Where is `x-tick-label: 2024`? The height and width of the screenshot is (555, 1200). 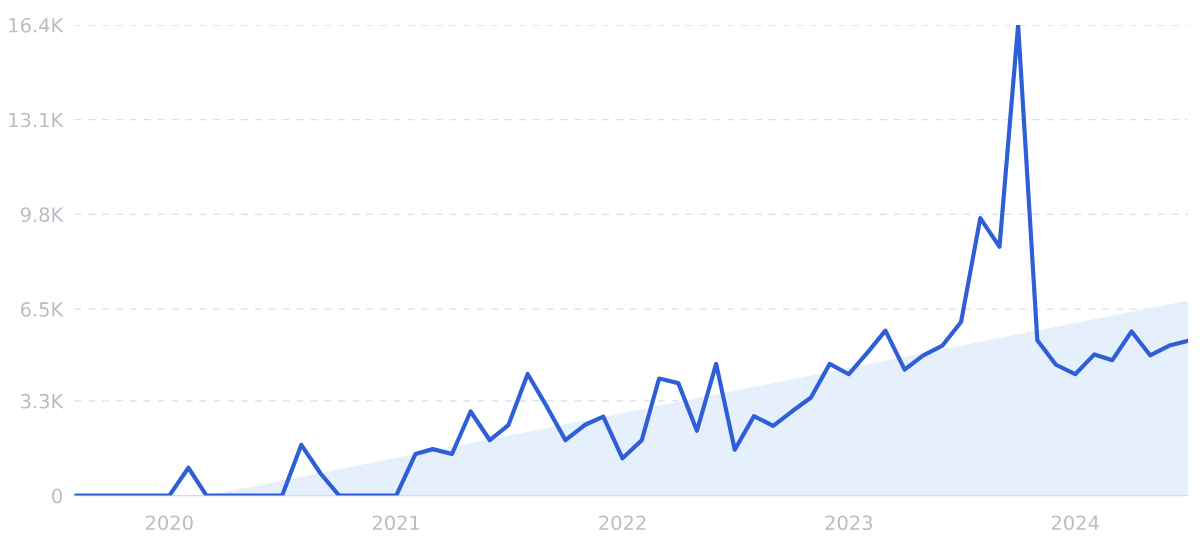
x-tick-label: 2024 is located at coordinates (1075, 523).